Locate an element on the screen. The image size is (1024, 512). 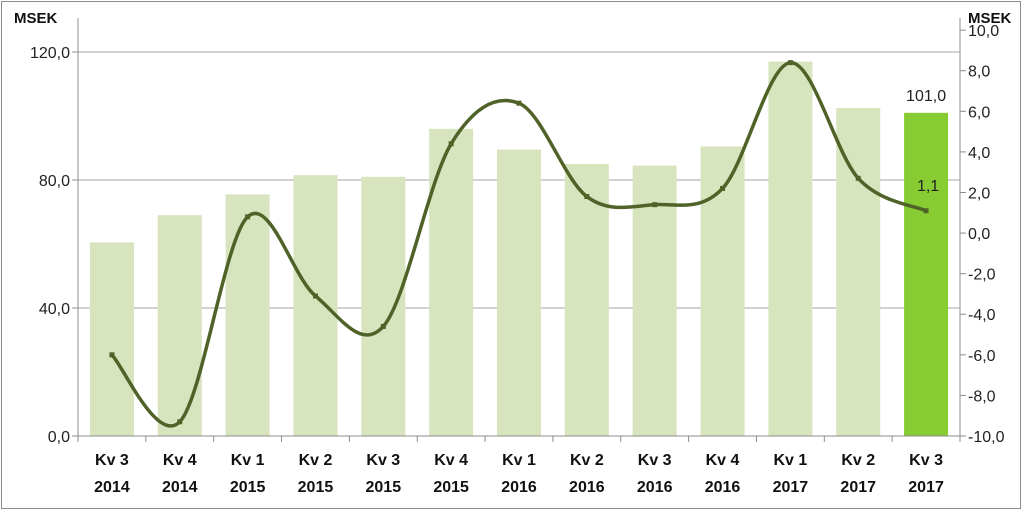
right-tick-label: -2,0 is located at coordinates (982, 275).